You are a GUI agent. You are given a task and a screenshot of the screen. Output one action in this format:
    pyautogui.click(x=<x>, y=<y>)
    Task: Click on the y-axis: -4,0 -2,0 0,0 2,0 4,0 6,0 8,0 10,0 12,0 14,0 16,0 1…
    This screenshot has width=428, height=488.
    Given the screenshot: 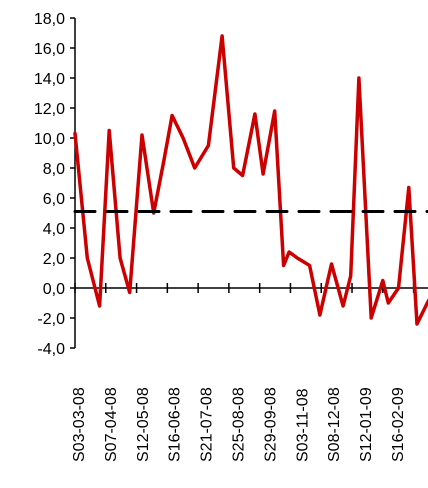 What is the action you would take?
    pyautogui.click(x=55, y=184)
    